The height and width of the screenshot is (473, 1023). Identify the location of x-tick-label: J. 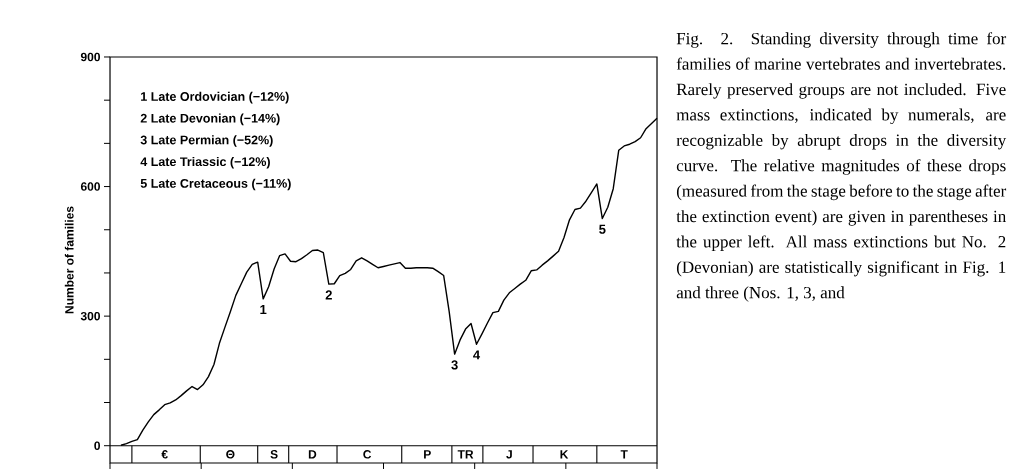
(509, 454).